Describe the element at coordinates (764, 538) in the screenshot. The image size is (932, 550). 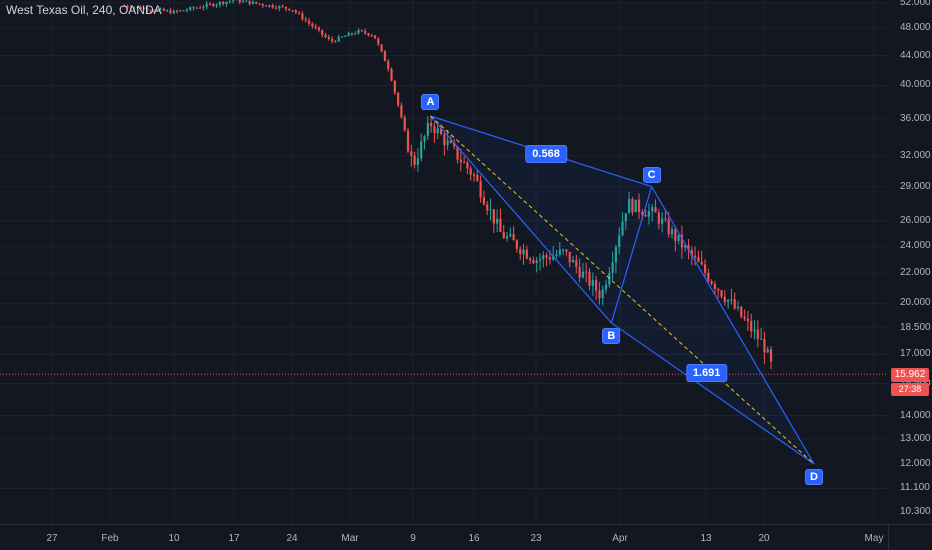
I see `time-tick-label: 20` at that location.